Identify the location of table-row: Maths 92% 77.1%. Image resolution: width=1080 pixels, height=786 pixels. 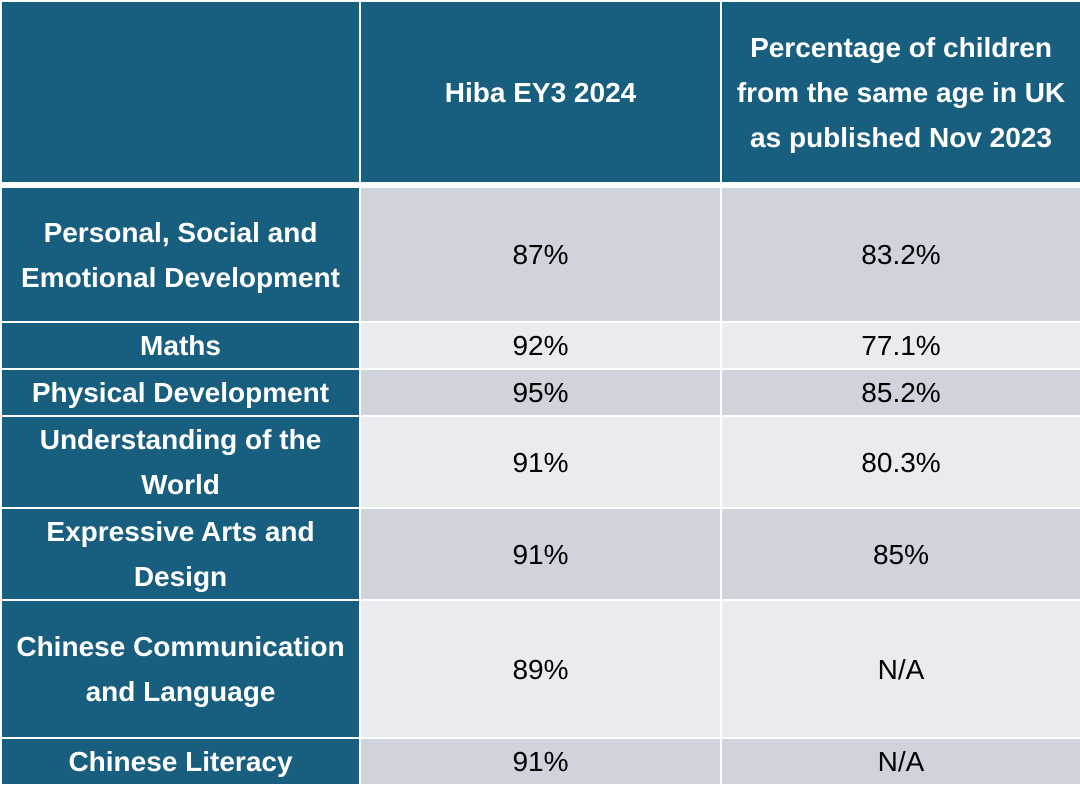
(540, 345).